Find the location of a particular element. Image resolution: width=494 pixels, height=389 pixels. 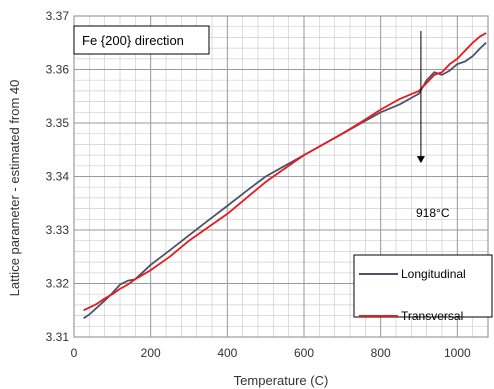

y-tick-label: 3.37 is located at coordinates (58, 16).